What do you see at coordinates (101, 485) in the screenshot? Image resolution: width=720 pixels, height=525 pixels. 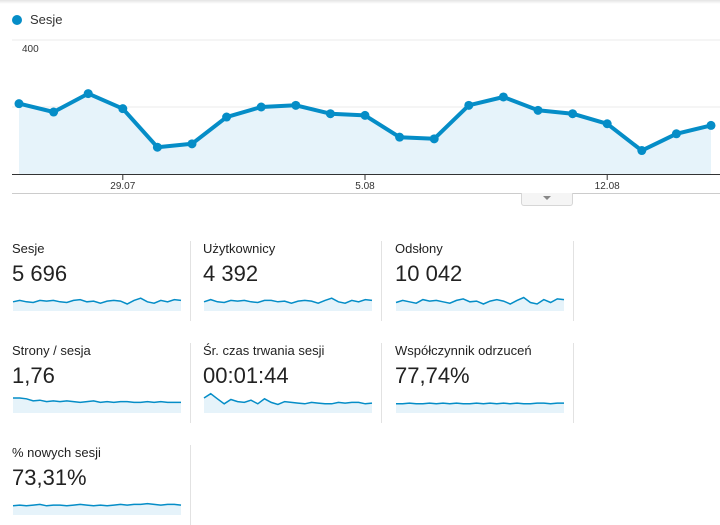 I see `metric-tile-new-sessions: % nowych sesji 73,31%` at bounding box center [101, 485].